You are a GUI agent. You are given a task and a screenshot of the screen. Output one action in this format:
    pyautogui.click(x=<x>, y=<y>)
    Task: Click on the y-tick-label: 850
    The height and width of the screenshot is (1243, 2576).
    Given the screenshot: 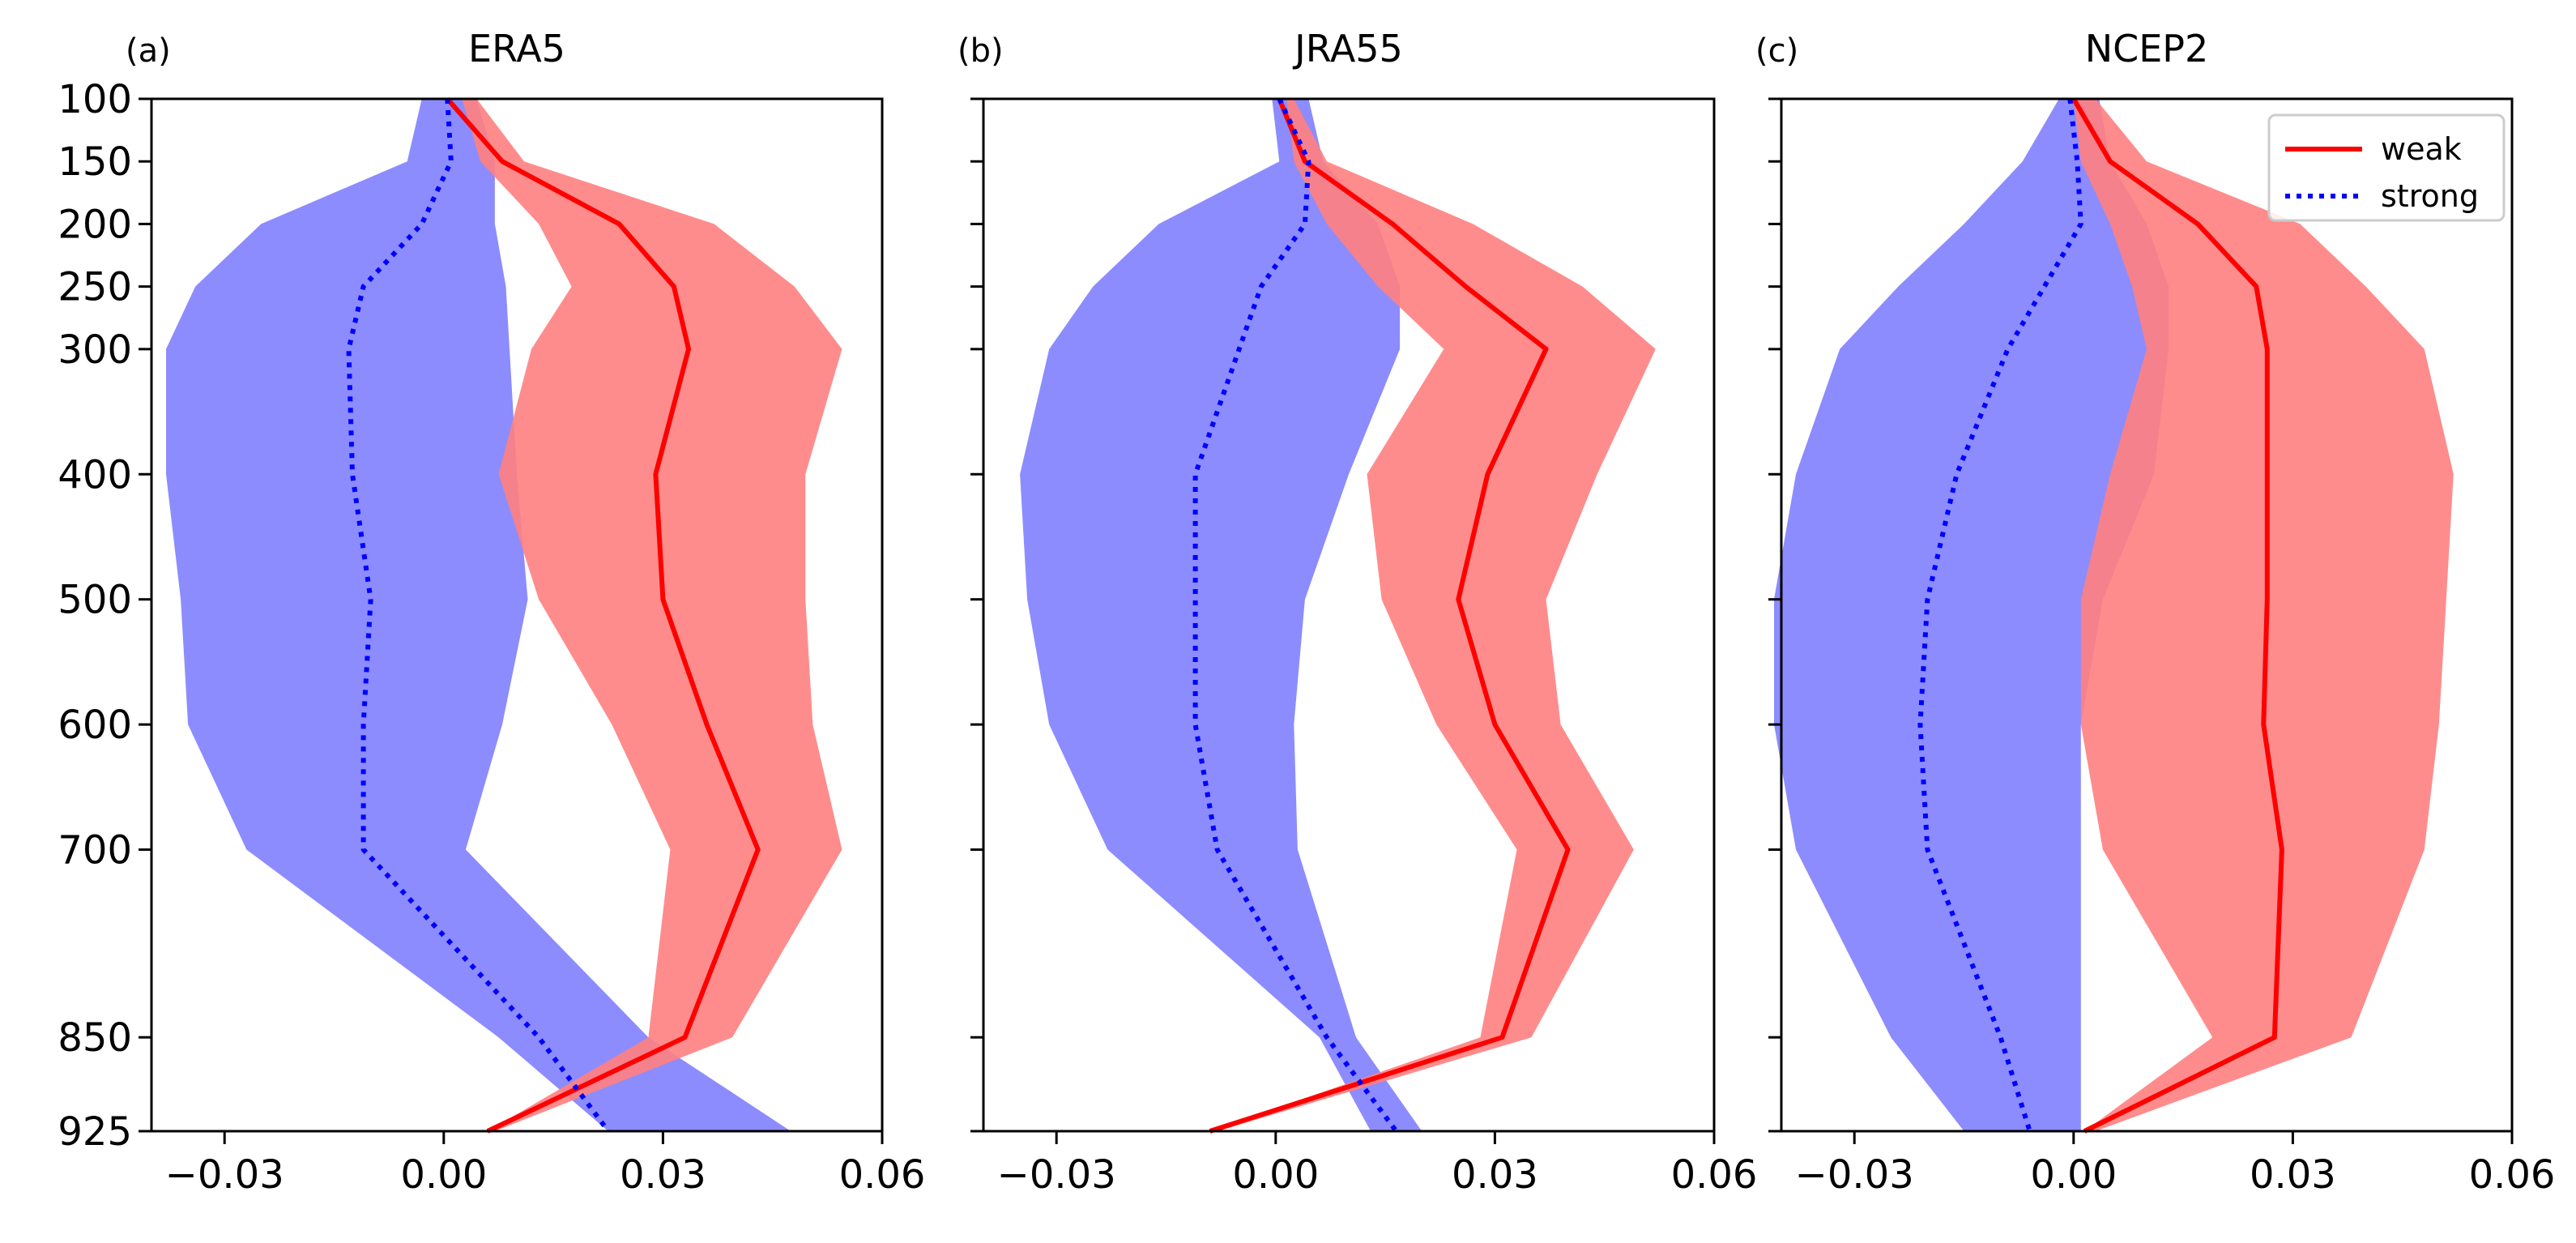 What is the action you would take?
    pyautogui.click(x=95, y=1038)
    